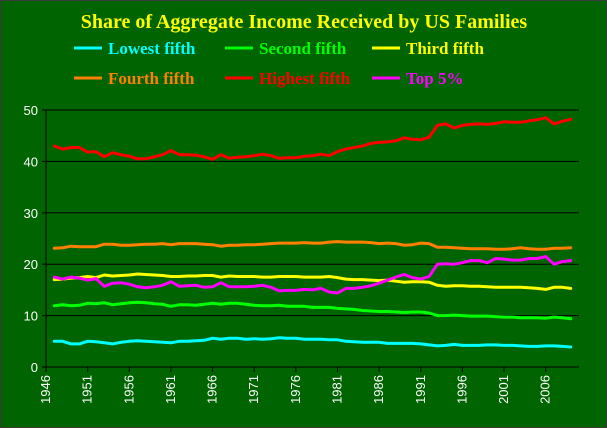 Image resolution: width=607 pixels, height=428 pixels. Describe the element at coordinates (429, 276) in the screenshot. I see `point-top-5pct-1992` at that location.